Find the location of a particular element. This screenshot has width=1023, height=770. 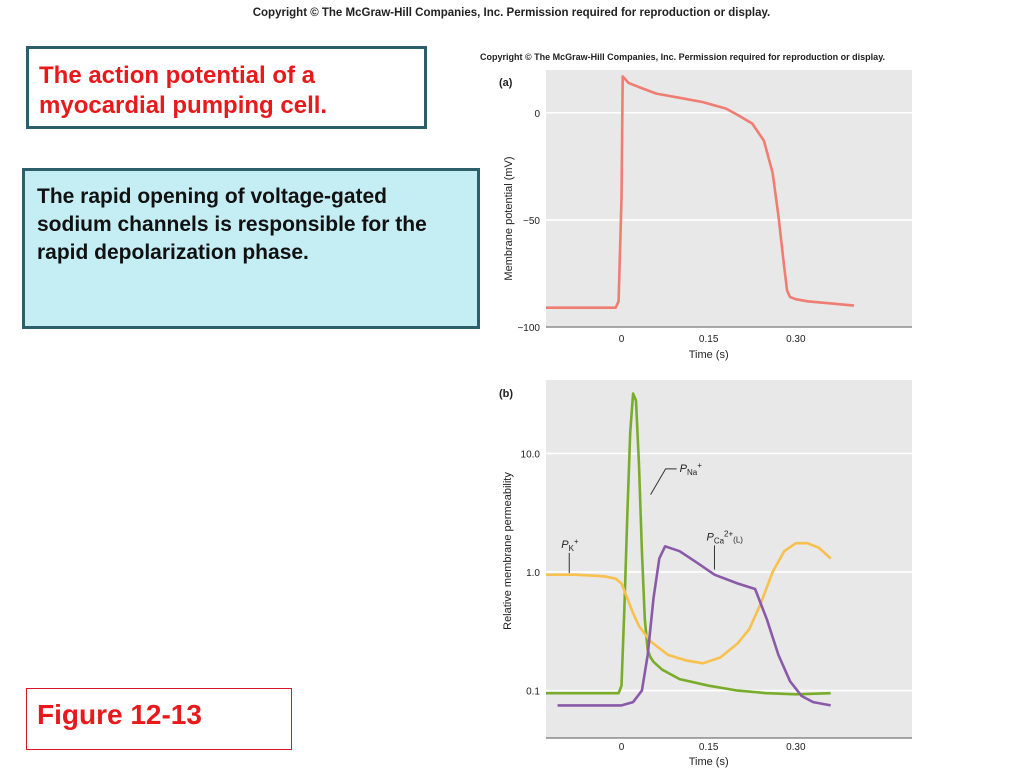

p-na-line is located at coordinates (688, 544).